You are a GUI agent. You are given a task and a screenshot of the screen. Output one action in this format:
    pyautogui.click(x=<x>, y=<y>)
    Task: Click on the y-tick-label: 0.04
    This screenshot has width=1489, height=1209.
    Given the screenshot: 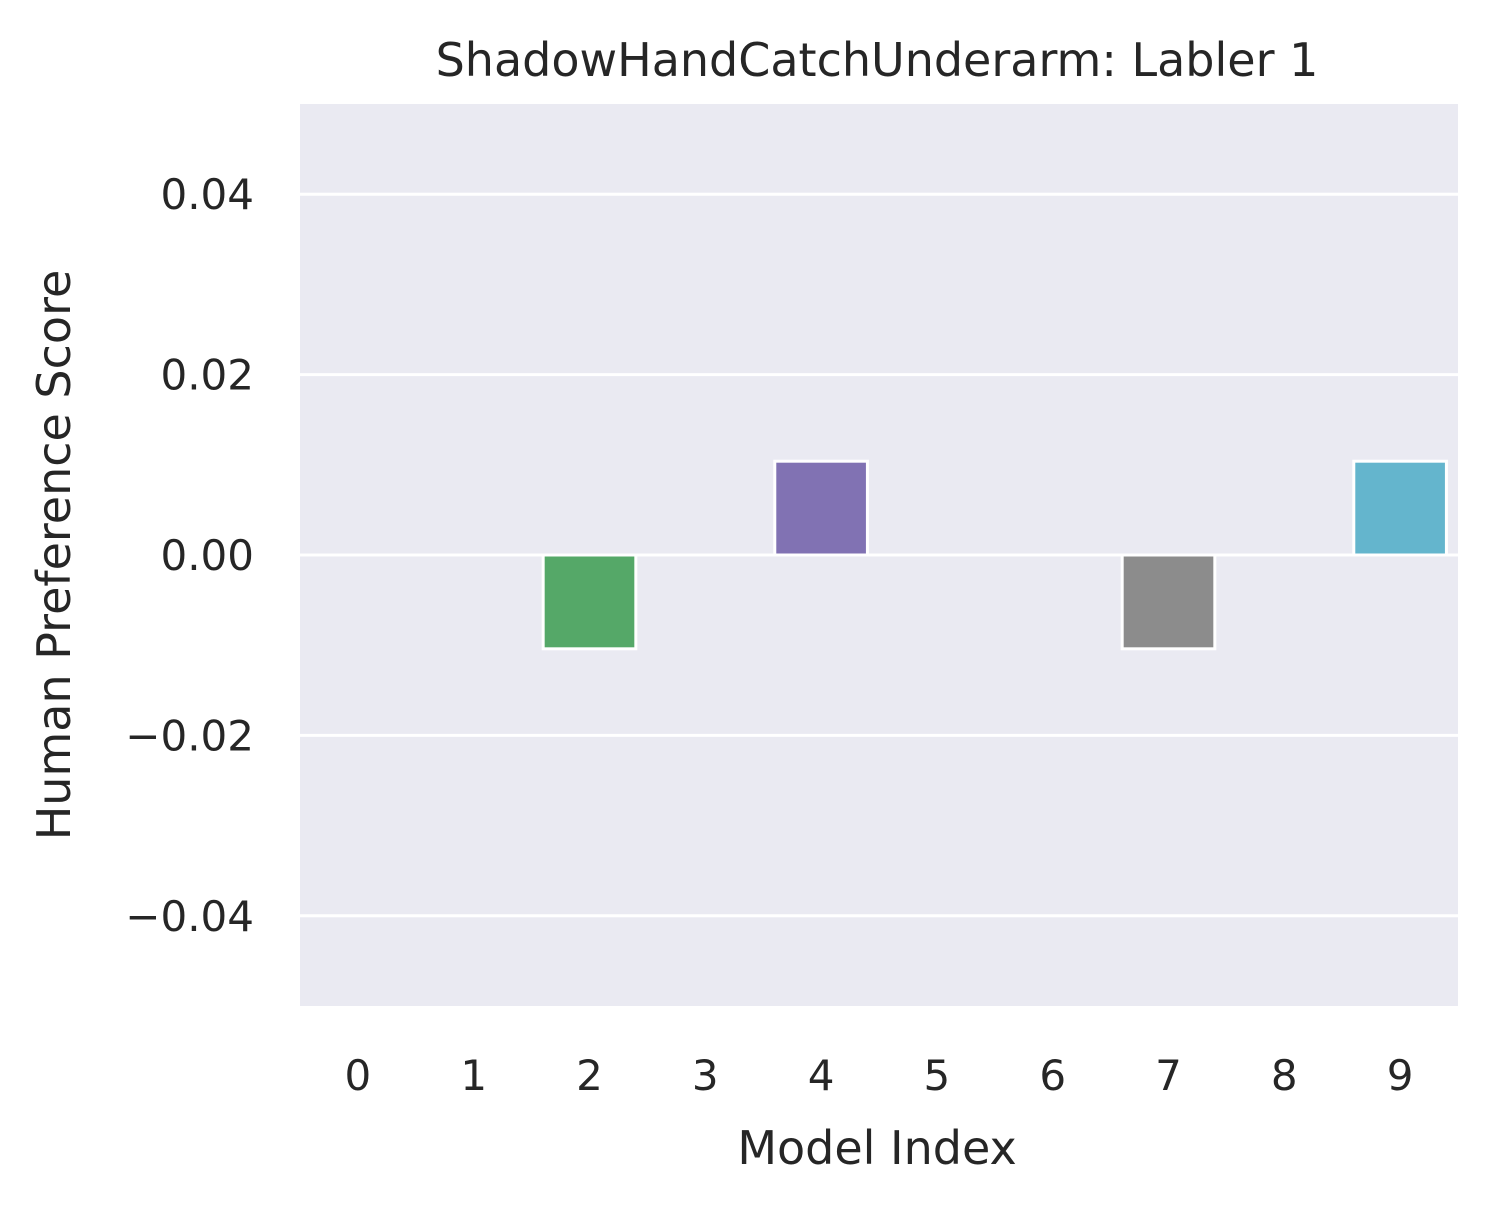 What is the action you would take?
    pyautogui.click(x=207, y=194)
    